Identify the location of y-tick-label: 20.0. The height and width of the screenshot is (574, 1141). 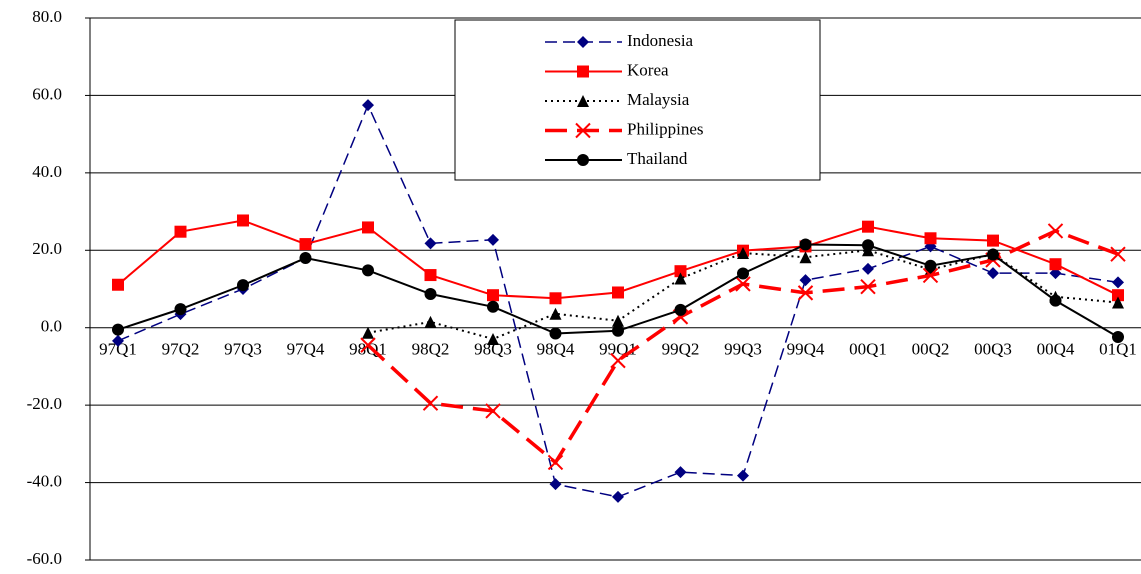
(47, 248).